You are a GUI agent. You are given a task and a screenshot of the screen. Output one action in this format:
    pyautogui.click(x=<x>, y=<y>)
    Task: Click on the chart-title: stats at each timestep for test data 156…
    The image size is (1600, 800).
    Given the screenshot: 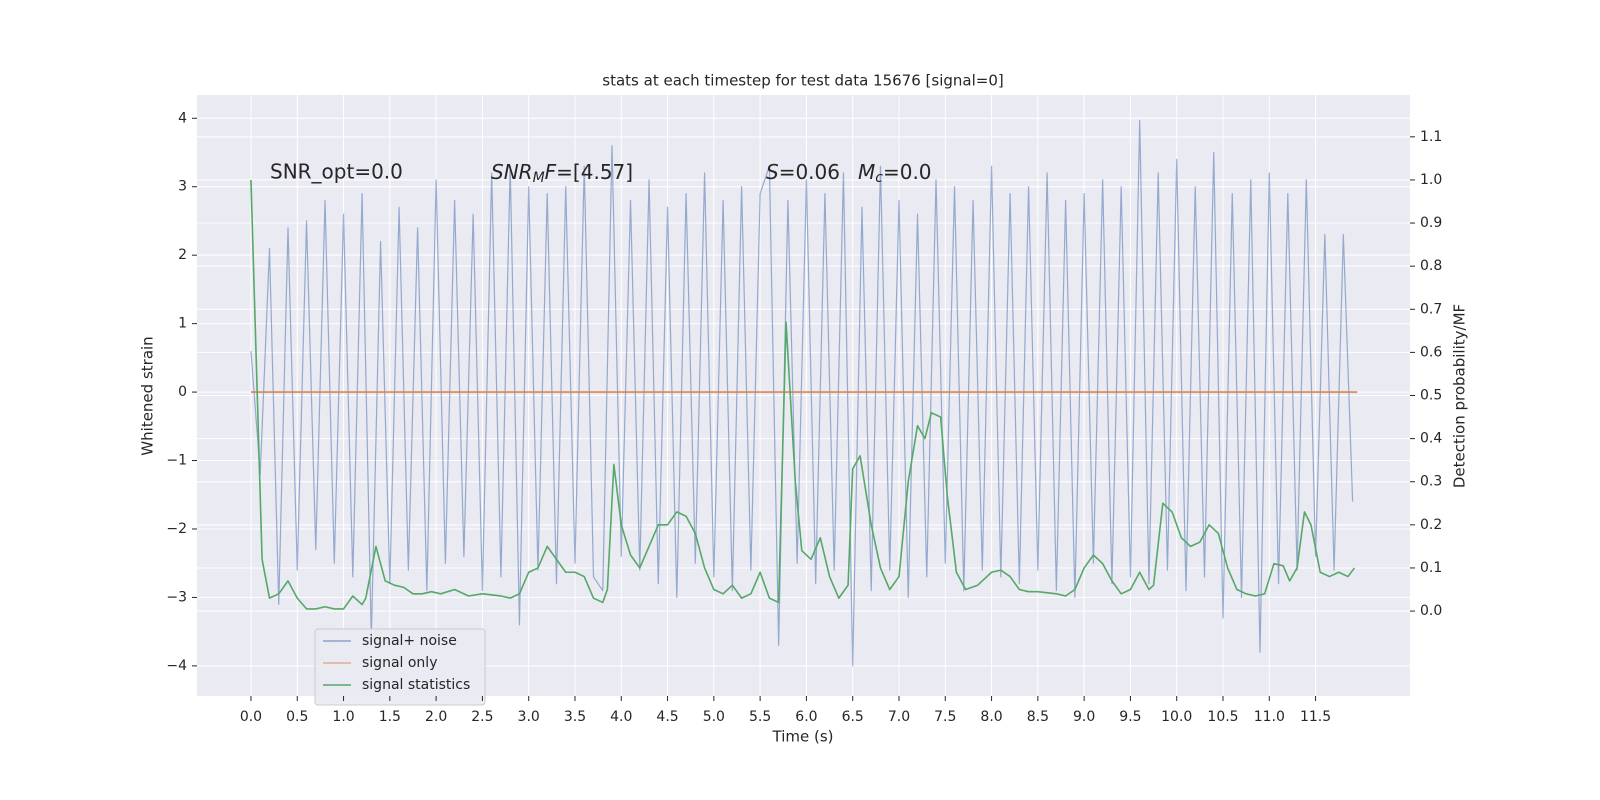 What is the action you would take?
    pyautogui.click(x=802, y=81)
    